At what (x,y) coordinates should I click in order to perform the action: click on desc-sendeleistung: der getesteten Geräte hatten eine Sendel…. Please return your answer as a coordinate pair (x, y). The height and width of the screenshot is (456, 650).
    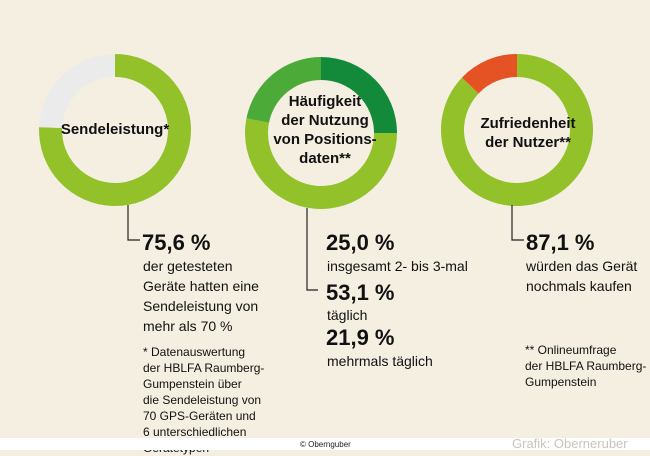
    Looking at the image, I should click on (201, 296).